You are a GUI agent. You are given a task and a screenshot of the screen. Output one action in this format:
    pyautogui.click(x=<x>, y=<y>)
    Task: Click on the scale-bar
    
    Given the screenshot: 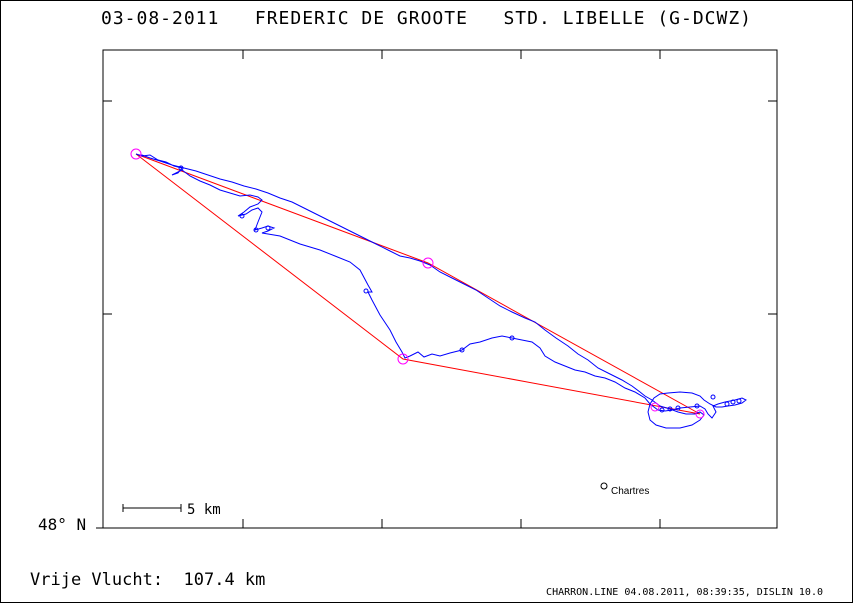 What is the action you would take?
    pyautogui.click(x=152, y=508)
    